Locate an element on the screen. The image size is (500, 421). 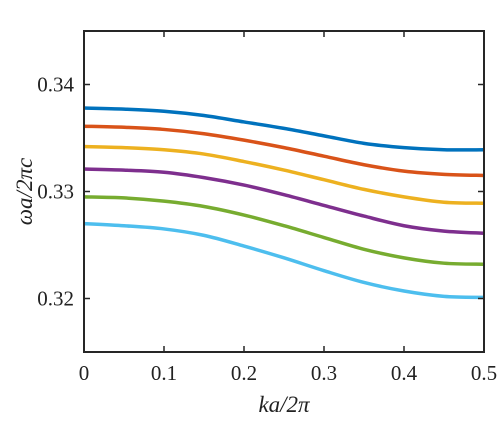
x-tick-label: 0.2 is located at coordinates (244, 373).